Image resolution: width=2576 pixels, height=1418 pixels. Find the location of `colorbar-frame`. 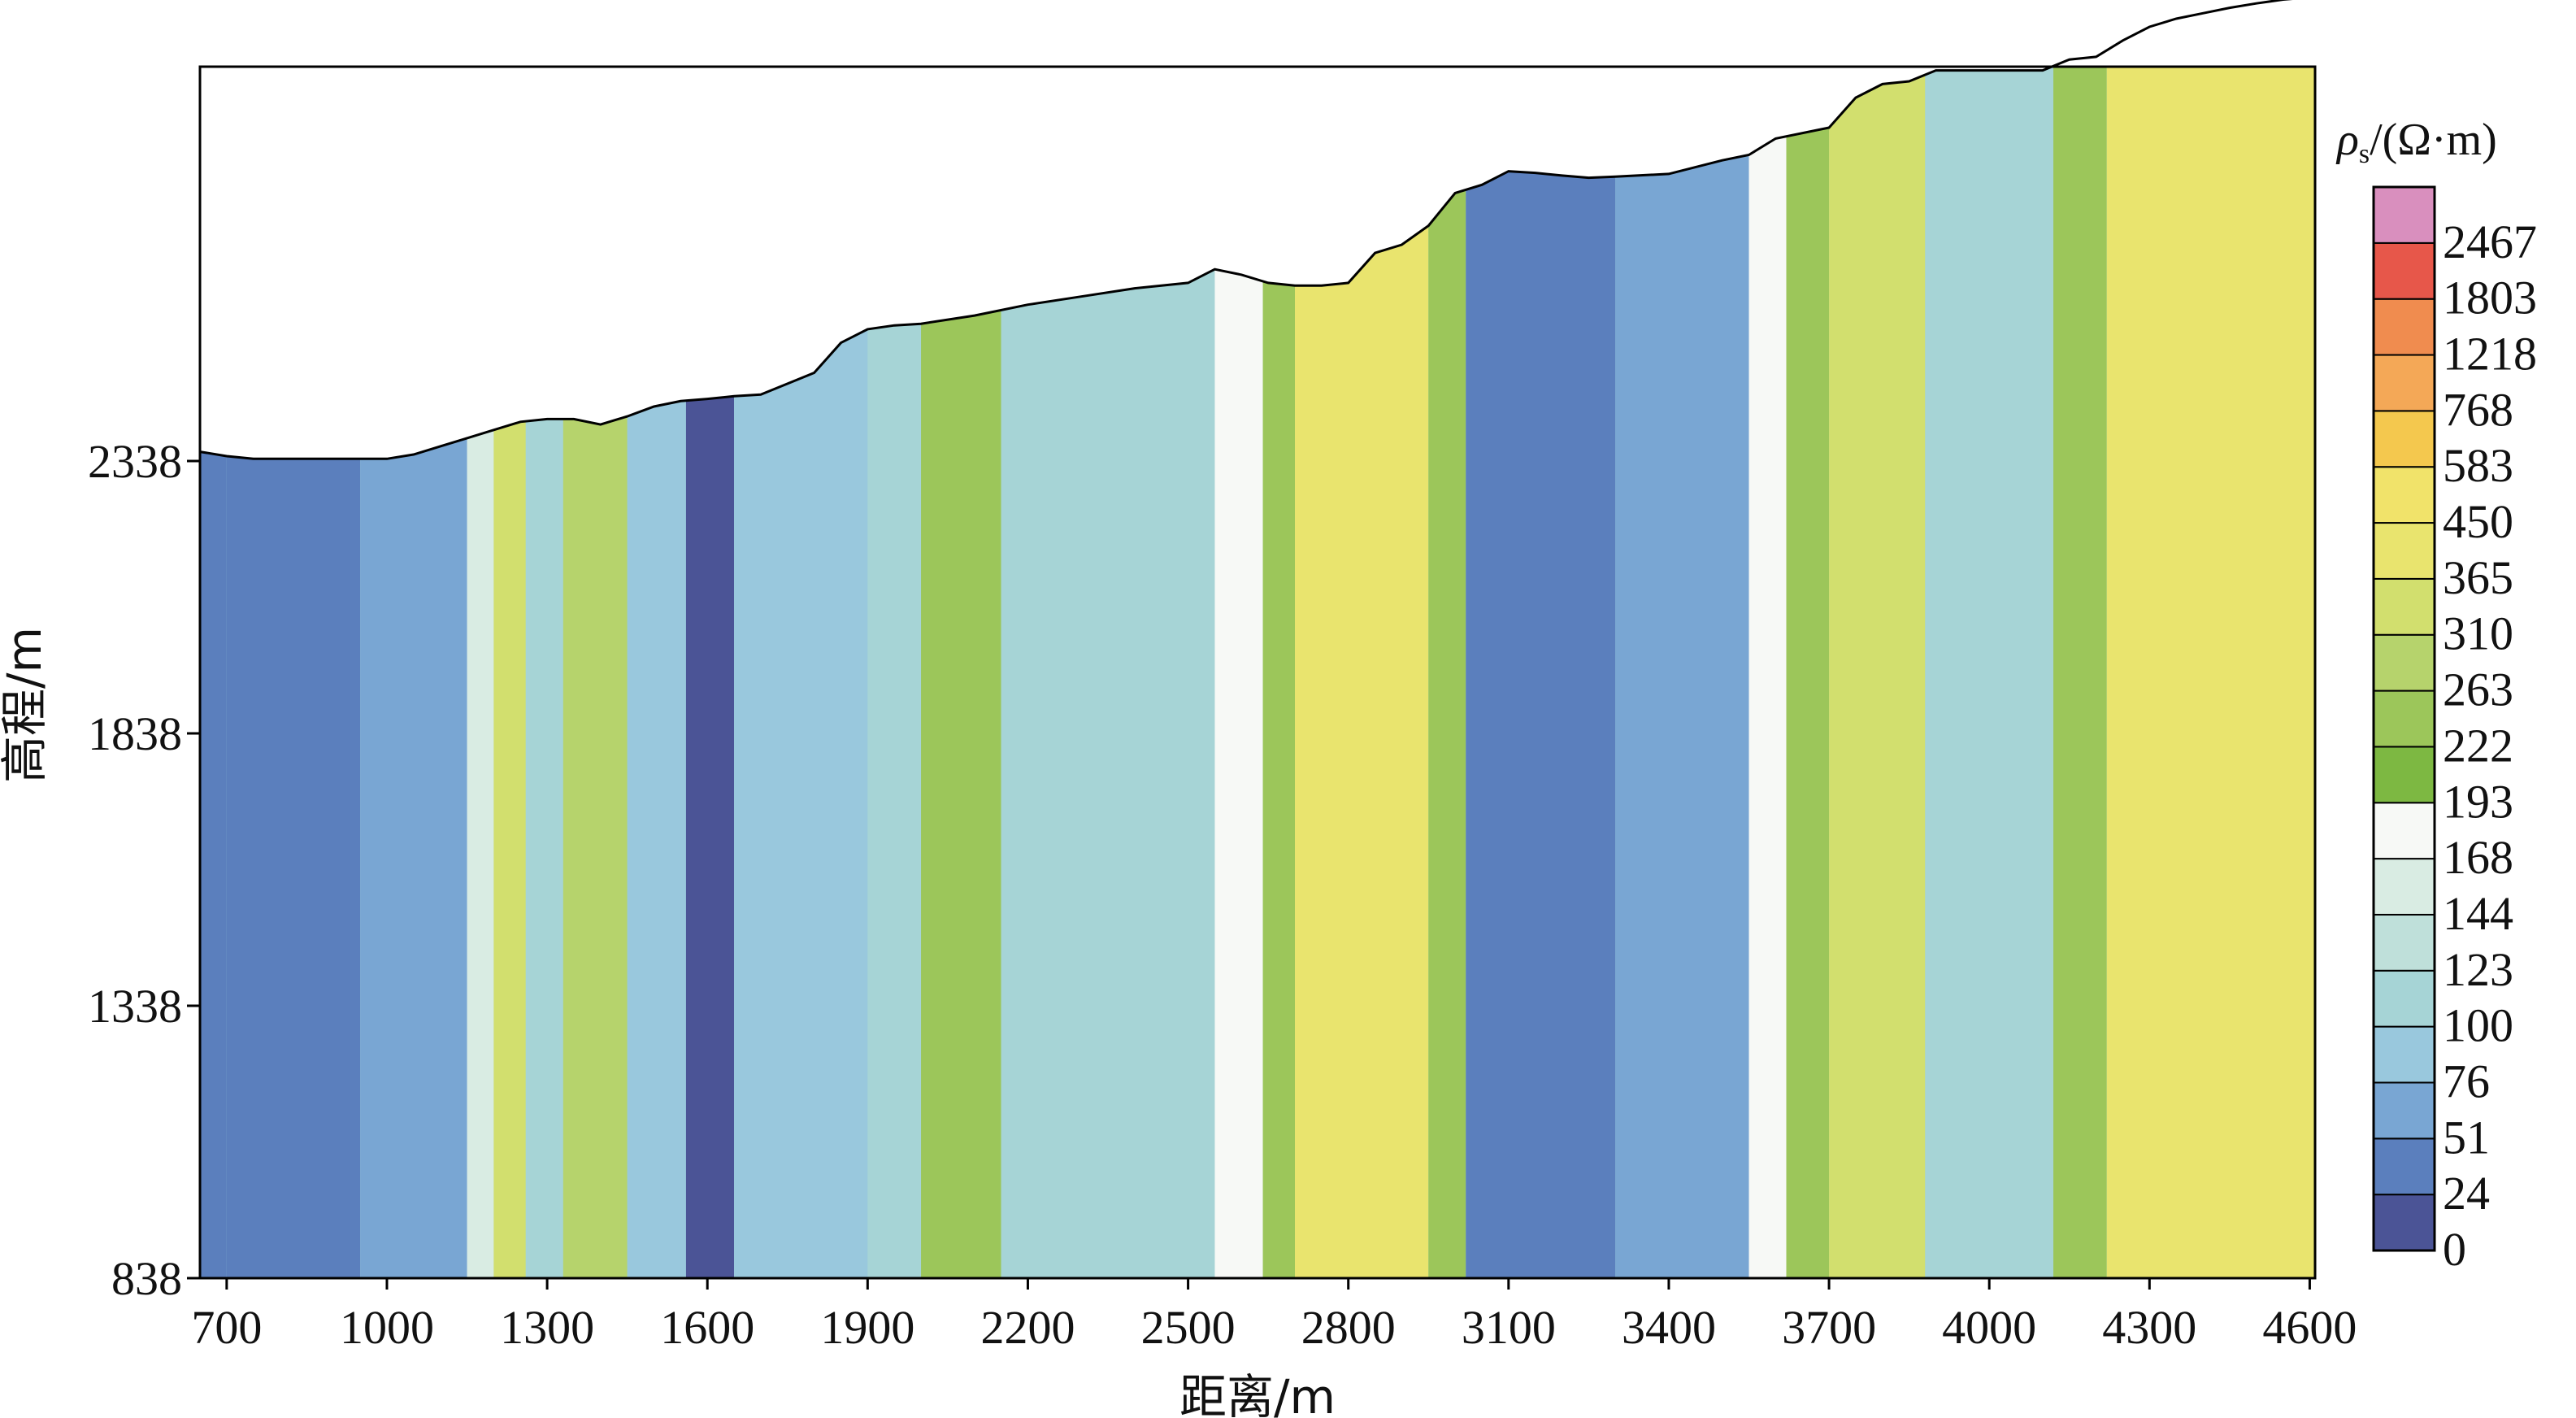

colorbar-frame is located at coordinates (2404, 718).